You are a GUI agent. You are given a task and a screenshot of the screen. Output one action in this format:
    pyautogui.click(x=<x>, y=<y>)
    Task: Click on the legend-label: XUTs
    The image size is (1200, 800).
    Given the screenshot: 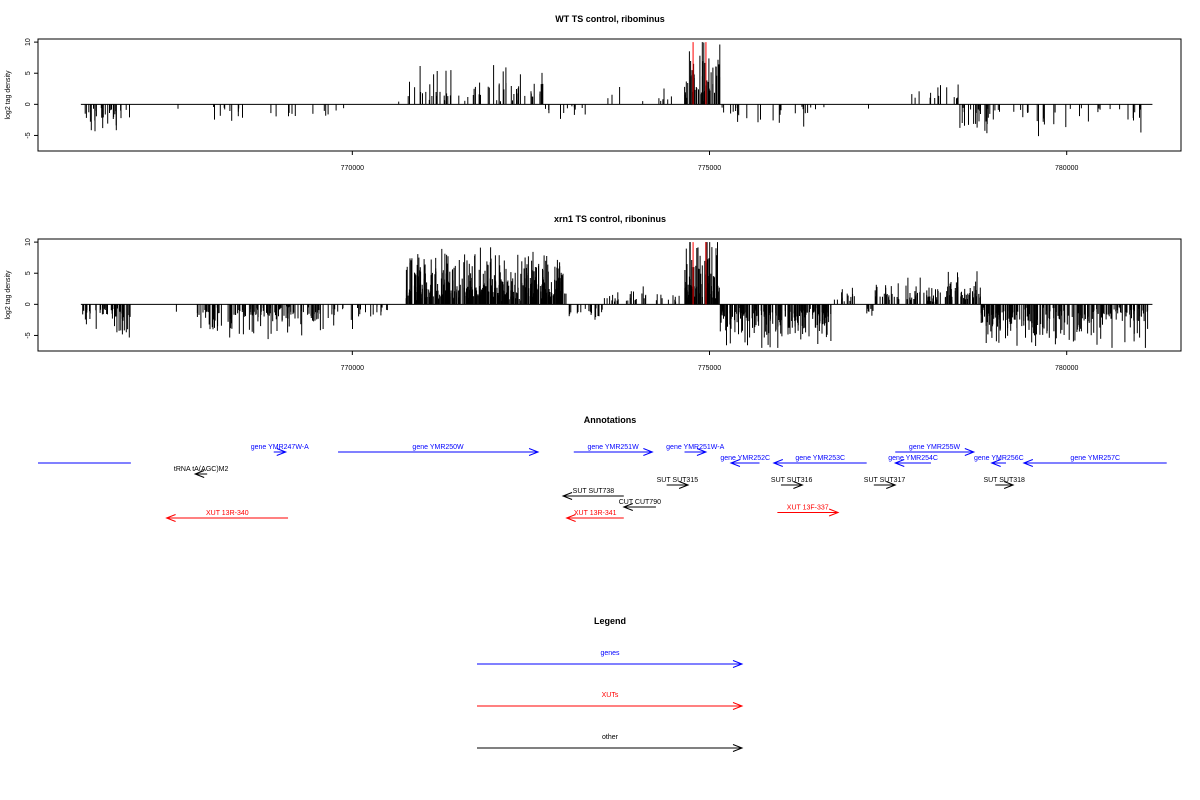 What is the action you would take?
    pyautogui.click(x=610, y=695)
    